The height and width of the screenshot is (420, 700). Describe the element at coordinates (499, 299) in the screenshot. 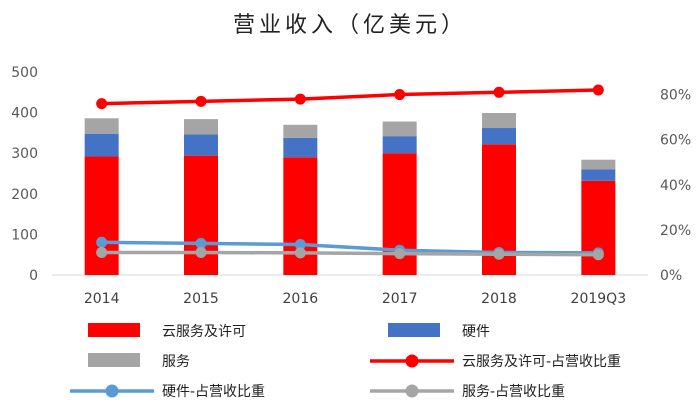

I see `x-tick-label: 2018` at that location.